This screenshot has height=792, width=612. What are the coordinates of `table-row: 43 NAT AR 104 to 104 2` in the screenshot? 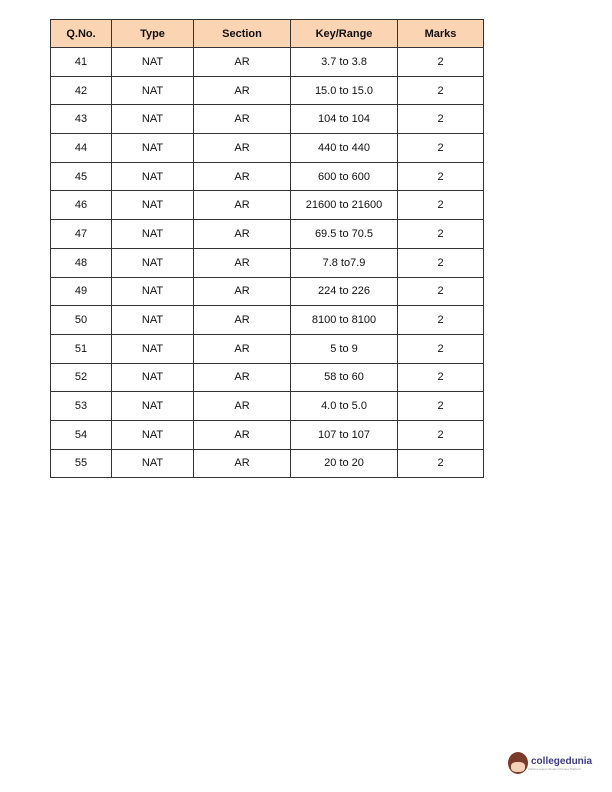 It's located at (267, 119).